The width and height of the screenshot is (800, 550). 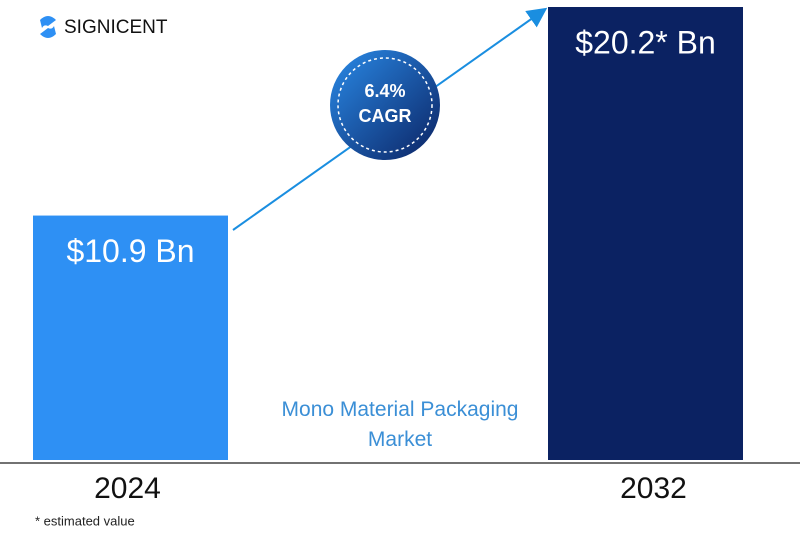 What do you see at coordinates (385, 116) in the screenshot?
I see `cagr-text: CAGR` at bounding box center [385, 116].